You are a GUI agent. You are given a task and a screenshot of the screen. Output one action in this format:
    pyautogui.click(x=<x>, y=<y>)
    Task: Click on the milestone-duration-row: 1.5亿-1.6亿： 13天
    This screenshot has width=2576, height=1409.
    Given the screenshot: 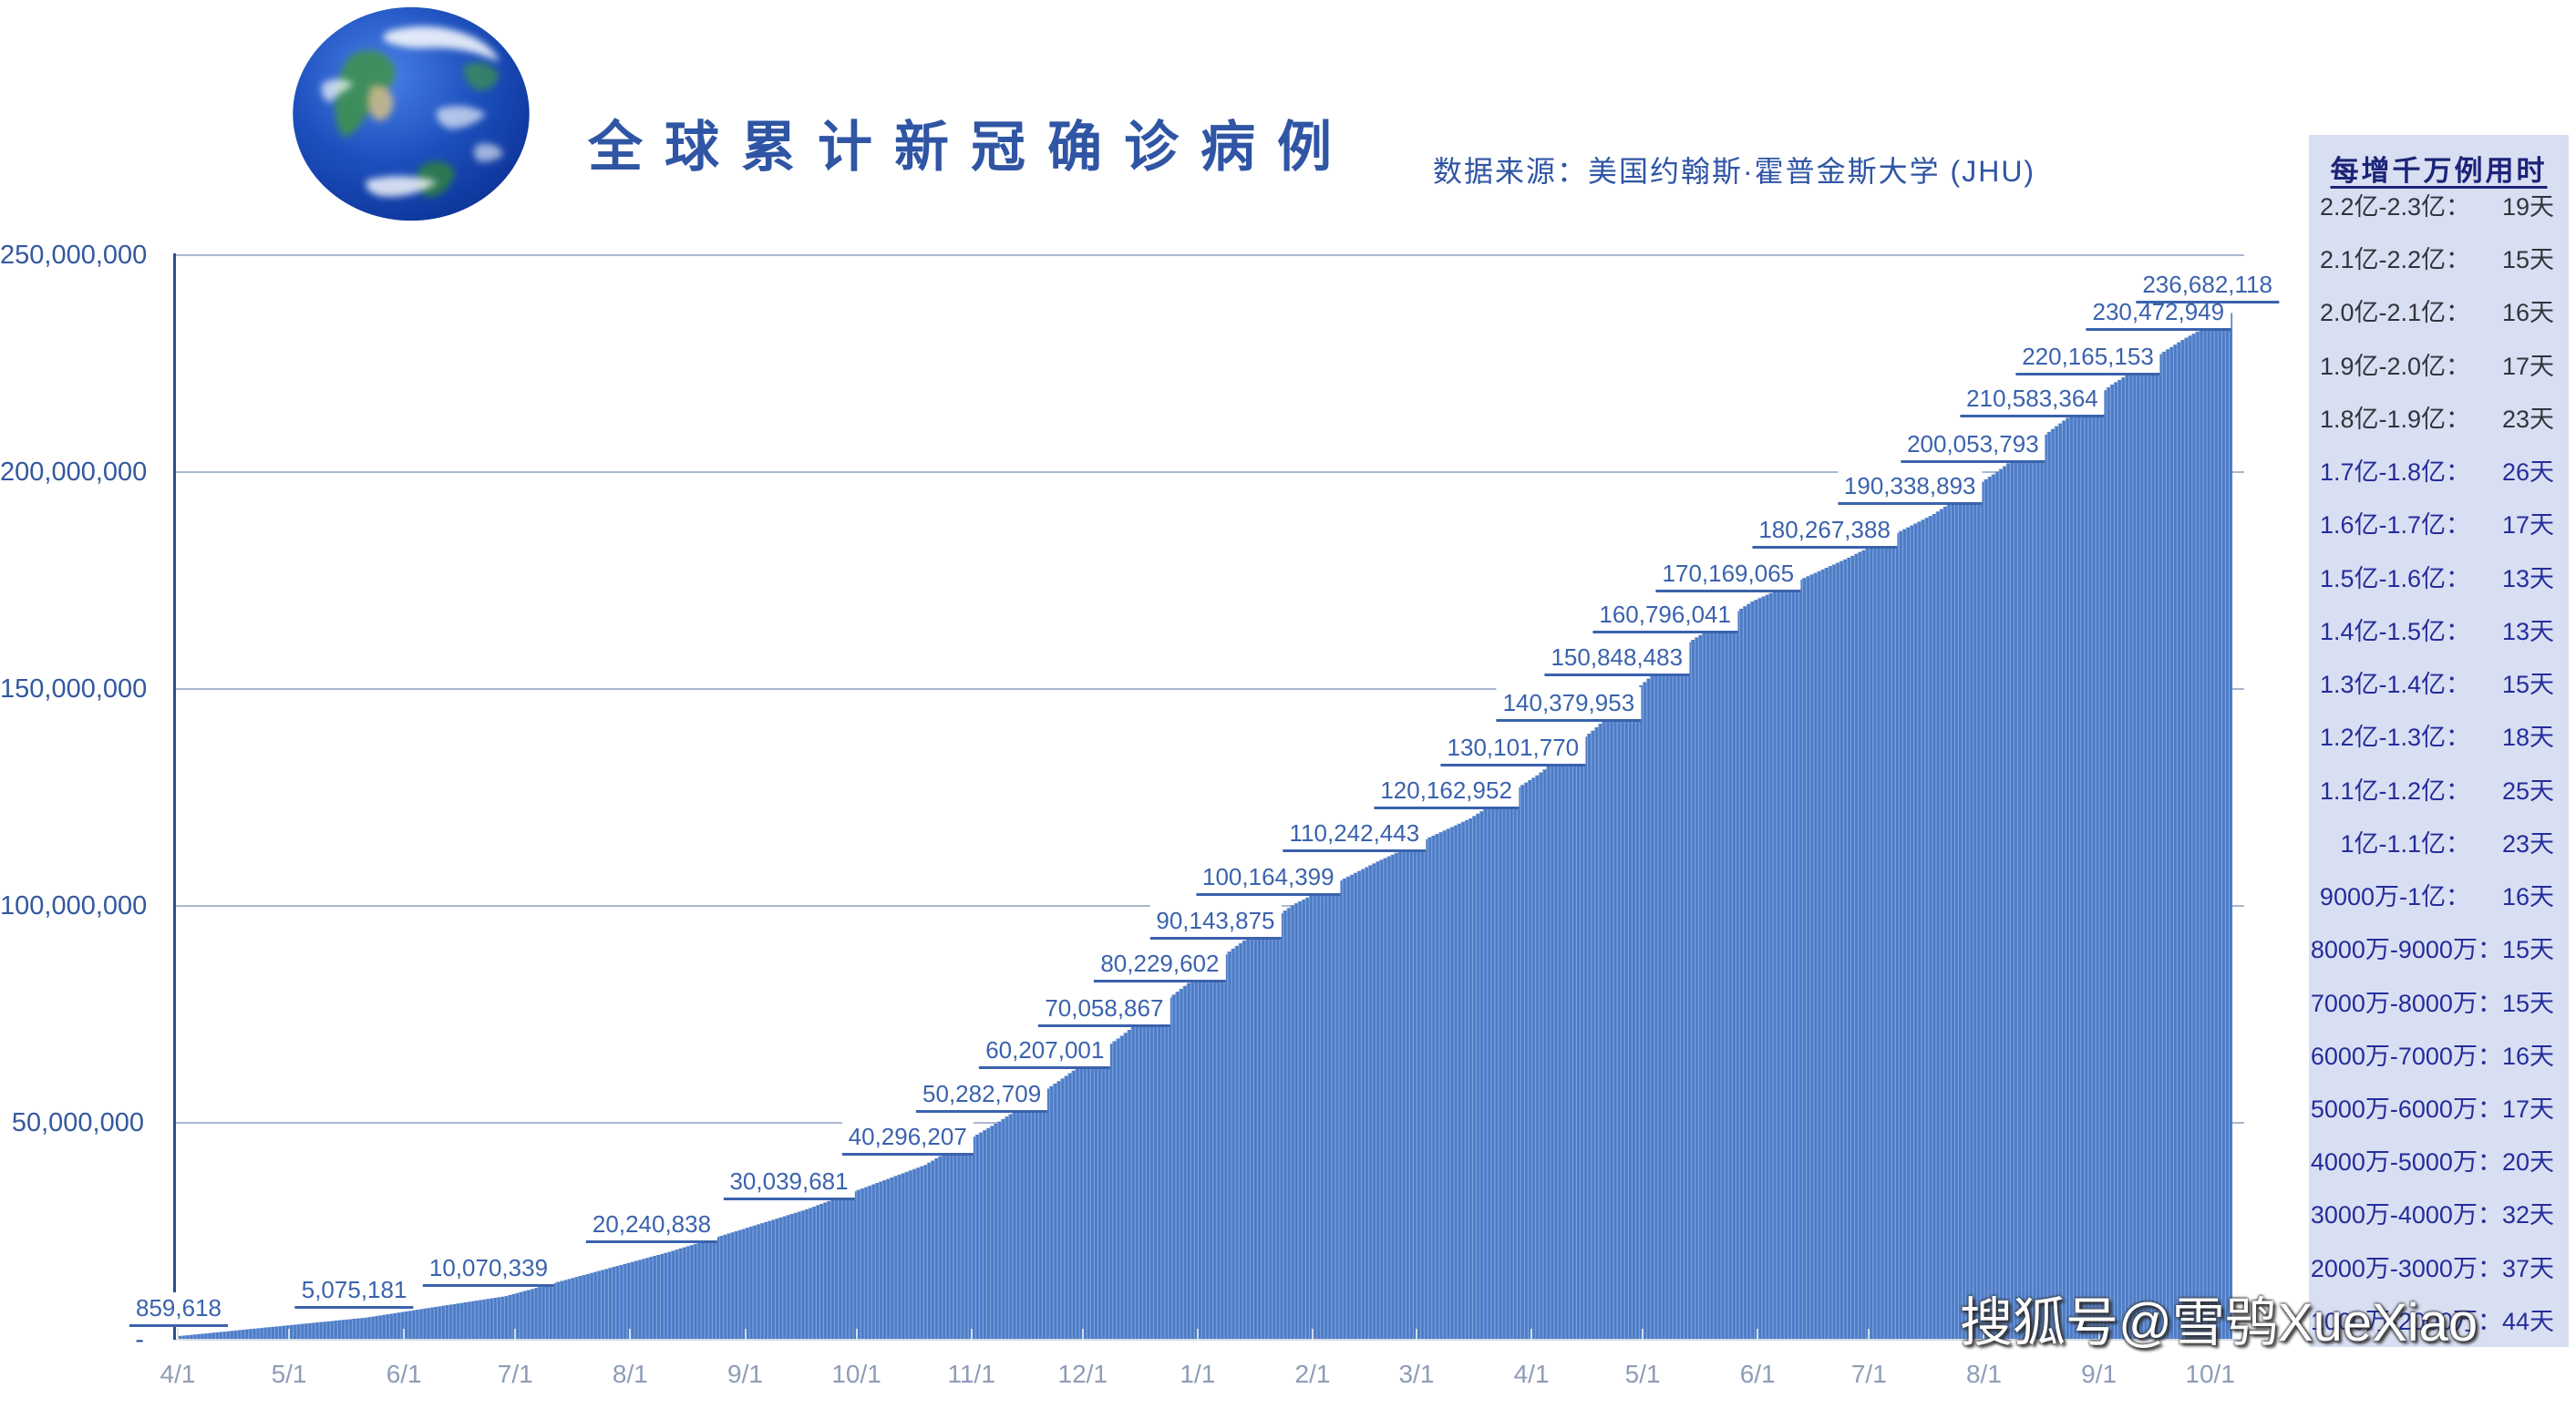 What is the action you would take?
    pyautogui.click(x=2434, y=578)
    